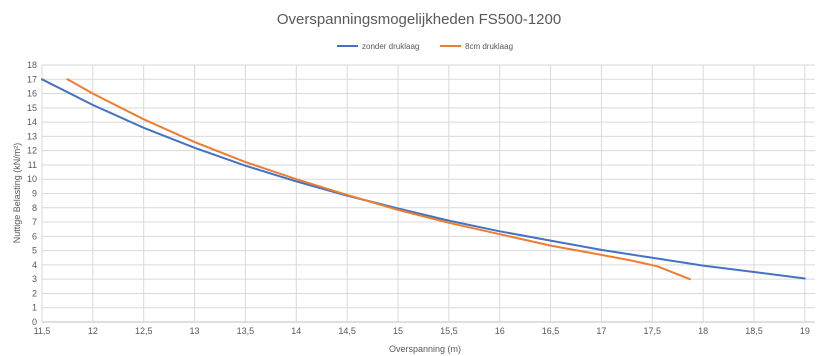 The image size is (821, 356). I want to click on y-tick-label: 13, so click(32, 136).